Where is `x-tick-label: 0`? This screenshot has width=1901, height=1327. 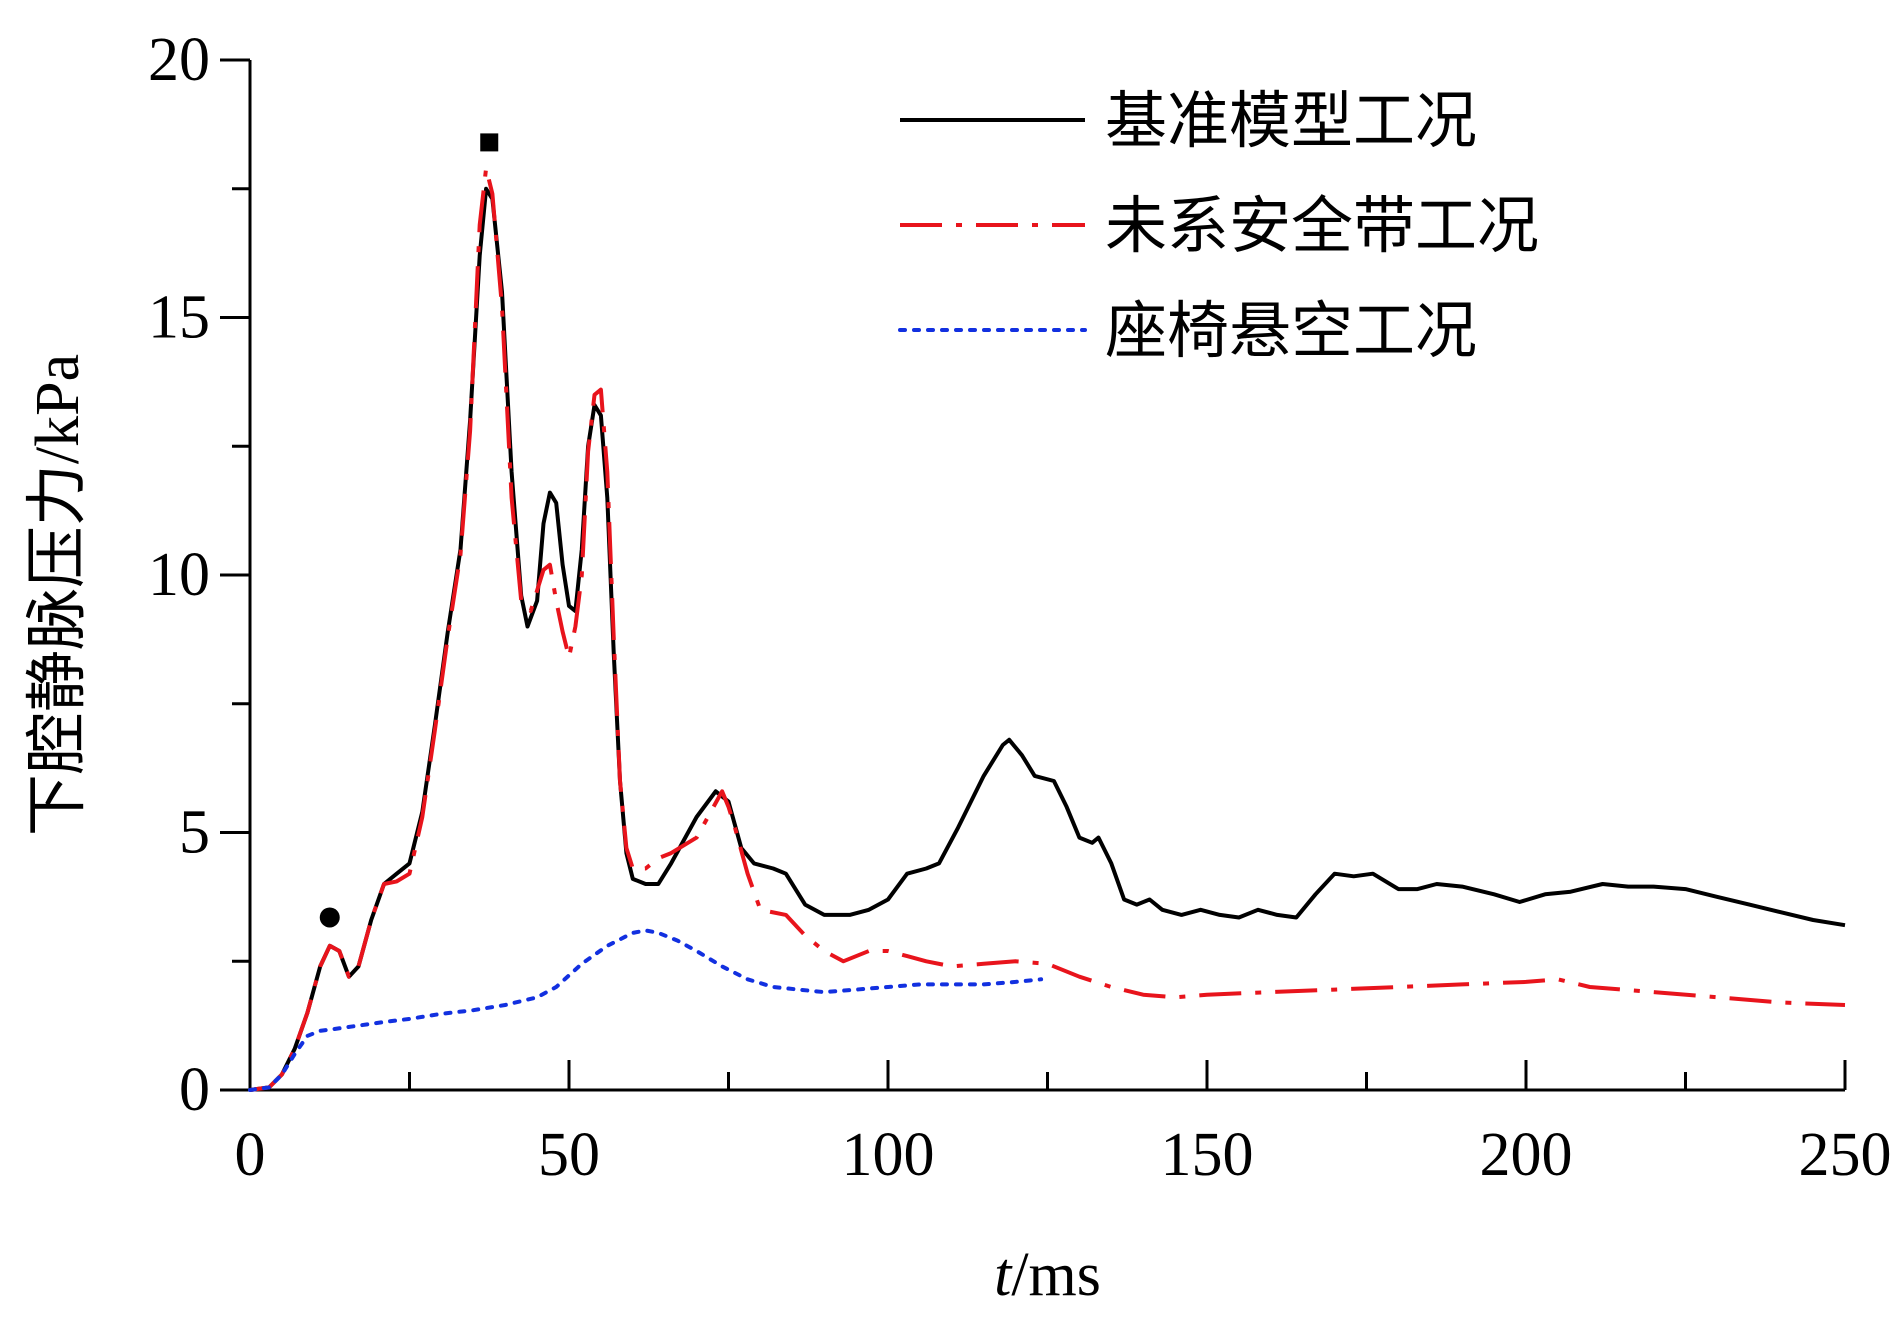
x-tick-label: 0 is located at coordinates (250, 1155).